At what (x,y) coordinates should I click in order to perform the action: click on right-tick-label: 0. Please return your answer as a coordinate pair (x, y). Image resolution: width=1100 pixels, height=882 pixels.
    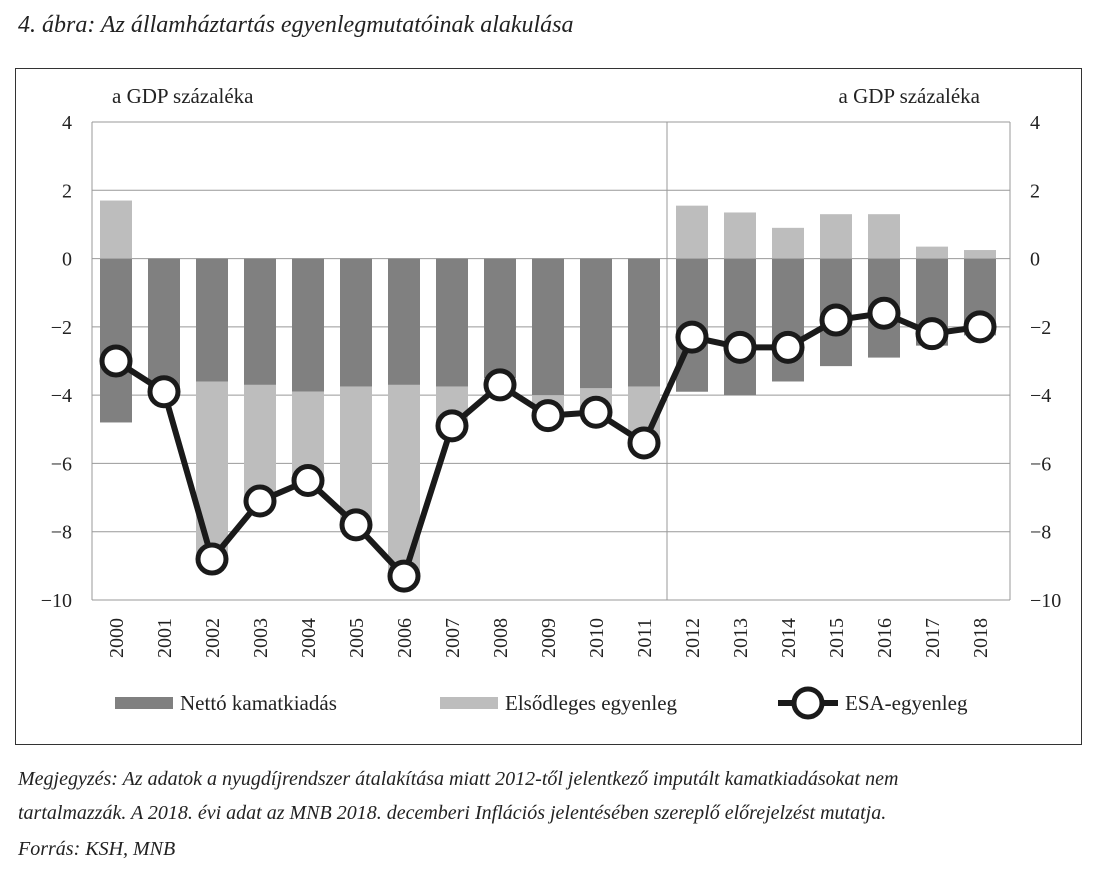
    Looking at the image, I should click on (1035, 260).